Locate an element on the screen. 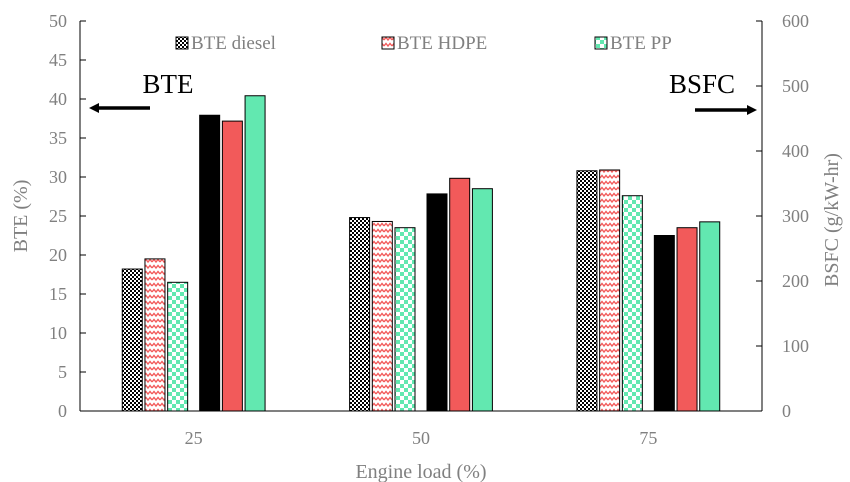 The height and width of the screenshot is (482, 850). y-tick-label-right: 200 is located at coordinates (795, 281).